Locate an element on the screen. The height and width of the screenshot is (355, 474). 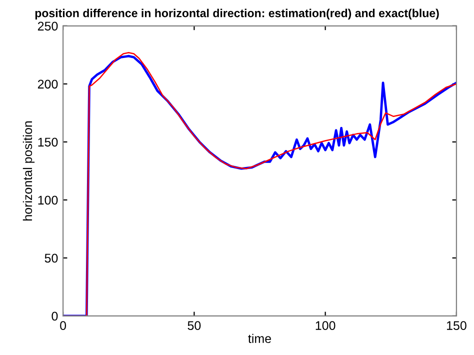
x-tick-label: 0 is located at coordinates (63, 325).